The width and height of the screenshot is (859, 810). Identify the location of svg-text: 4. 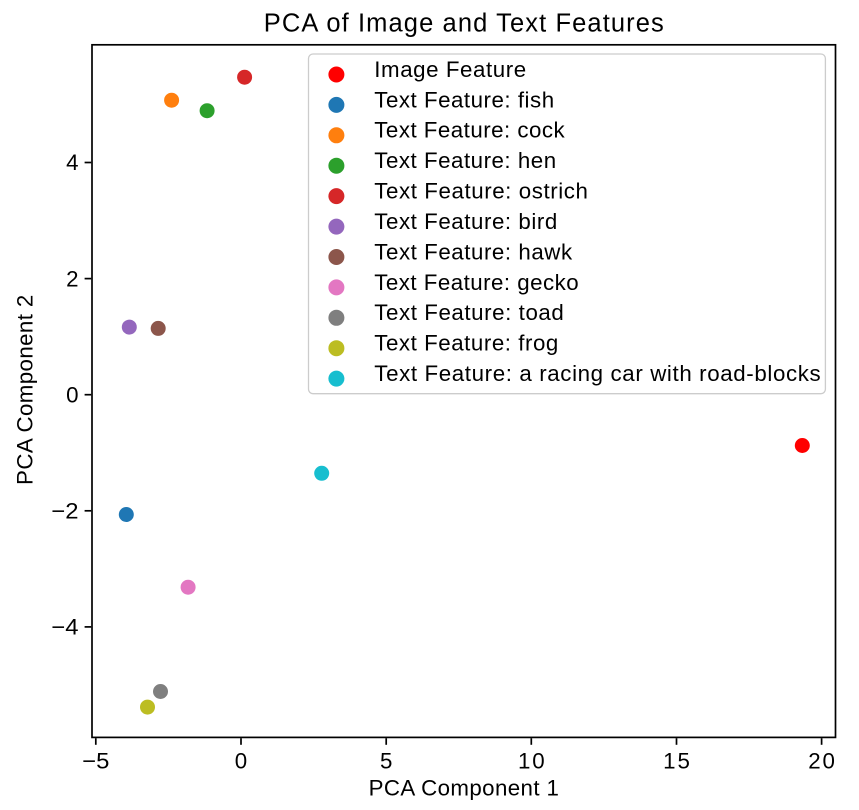
(72, 162).